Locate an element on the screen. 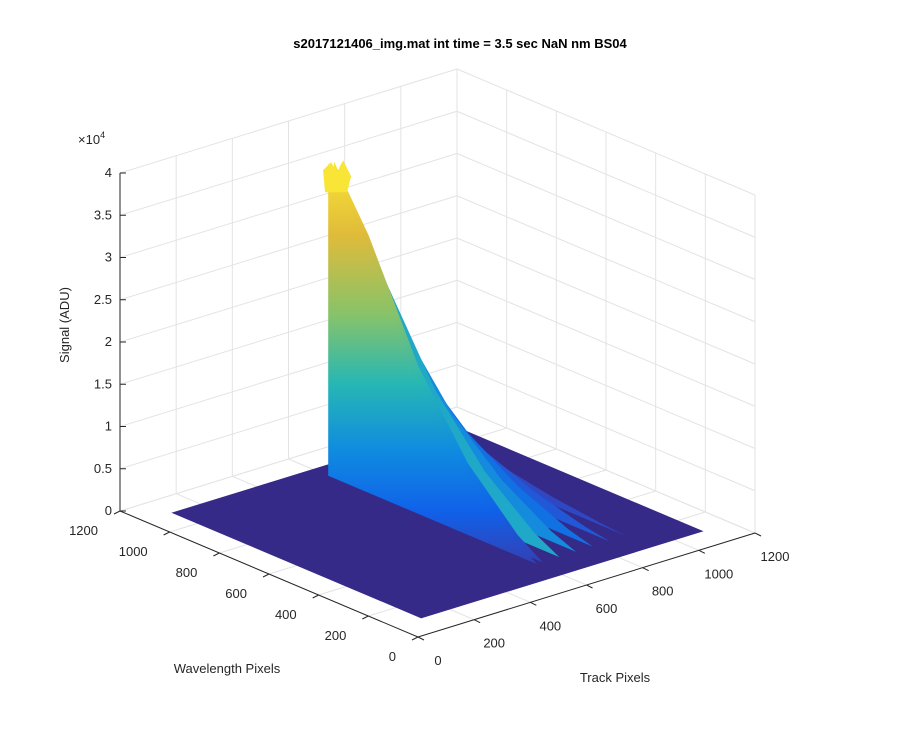 This screenshot has width=900, height=750. y-tick-label: 200 is located at coordinates (336, 635).